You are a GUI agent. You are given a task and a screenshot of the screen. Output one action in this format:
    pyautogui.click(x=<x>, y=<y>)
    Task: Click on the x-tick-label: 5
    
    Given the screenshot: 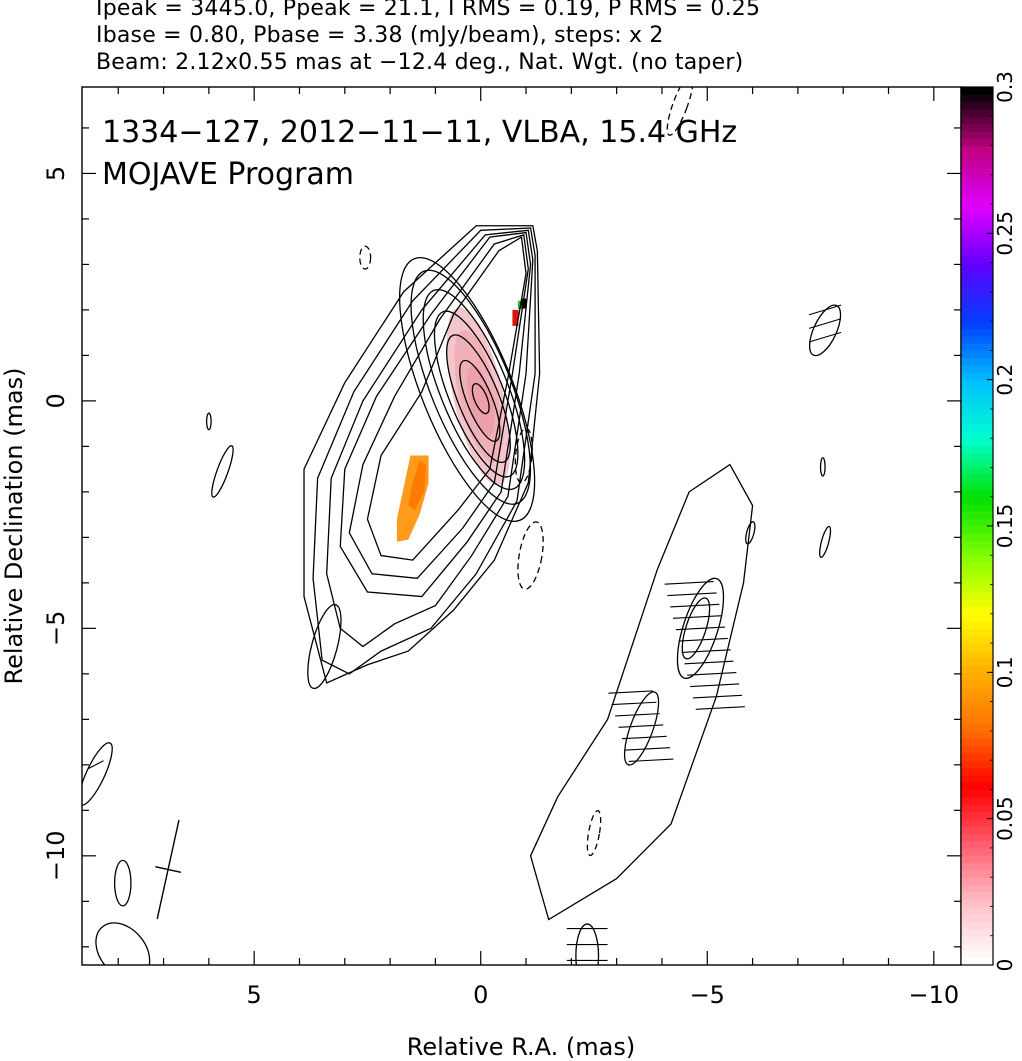 What is the action you would take?
    pyautogui.click(x=254, y=995)
    